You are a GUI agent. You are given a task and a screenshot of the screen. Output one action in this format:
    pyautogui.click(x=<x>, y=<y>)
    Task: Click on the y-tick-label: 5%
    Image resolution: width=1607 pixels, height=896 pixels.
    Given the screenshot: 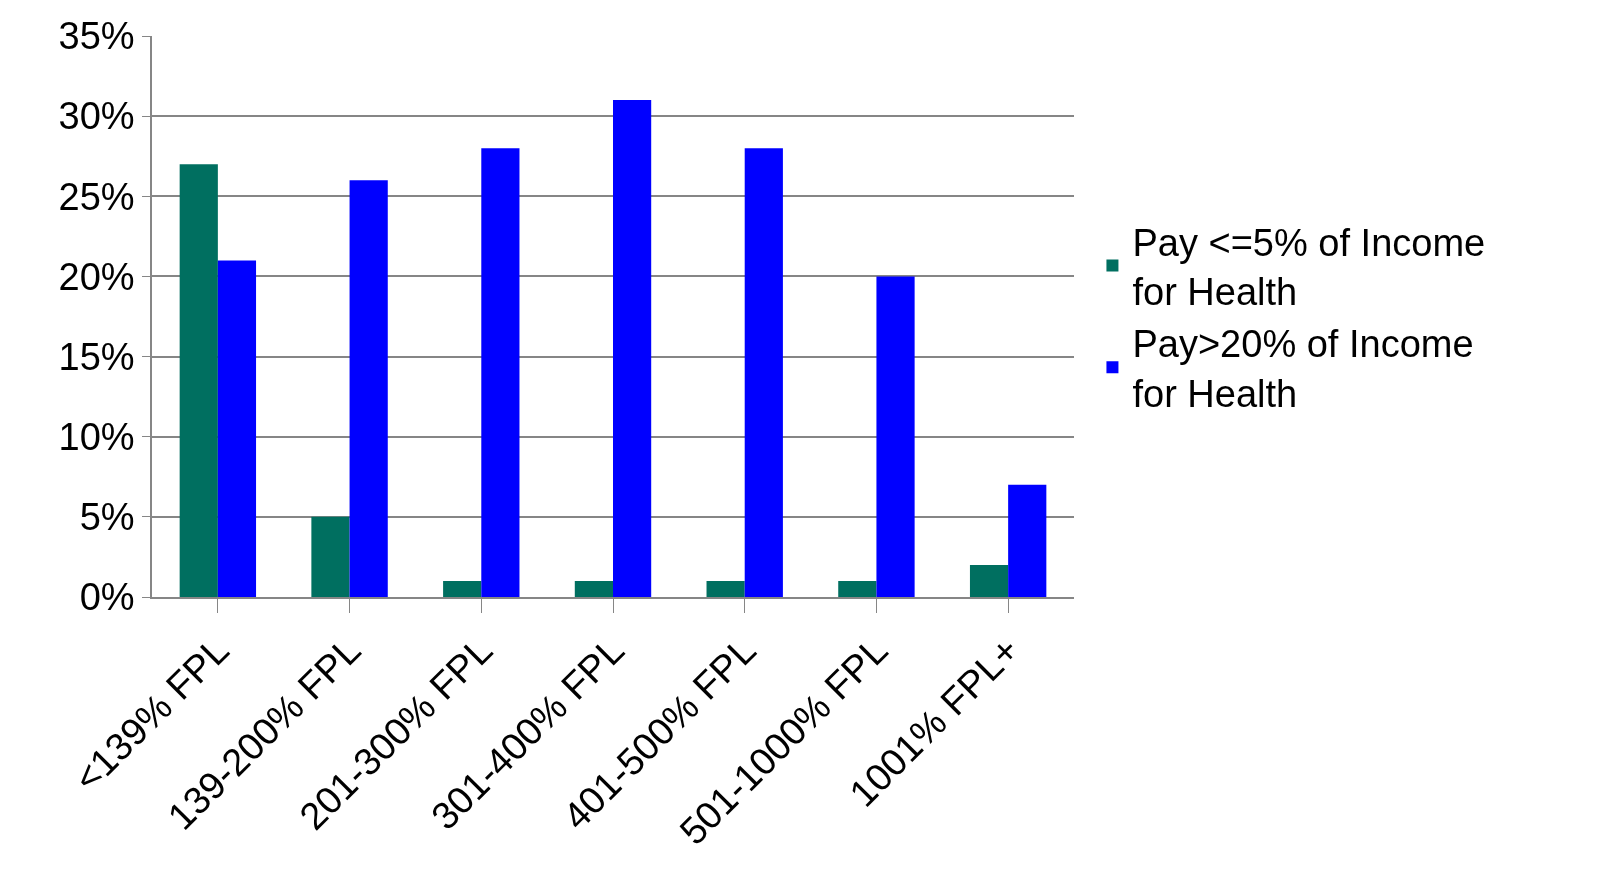 What is the action you would take?
    pyautogui.click(x=107, y=517)
    